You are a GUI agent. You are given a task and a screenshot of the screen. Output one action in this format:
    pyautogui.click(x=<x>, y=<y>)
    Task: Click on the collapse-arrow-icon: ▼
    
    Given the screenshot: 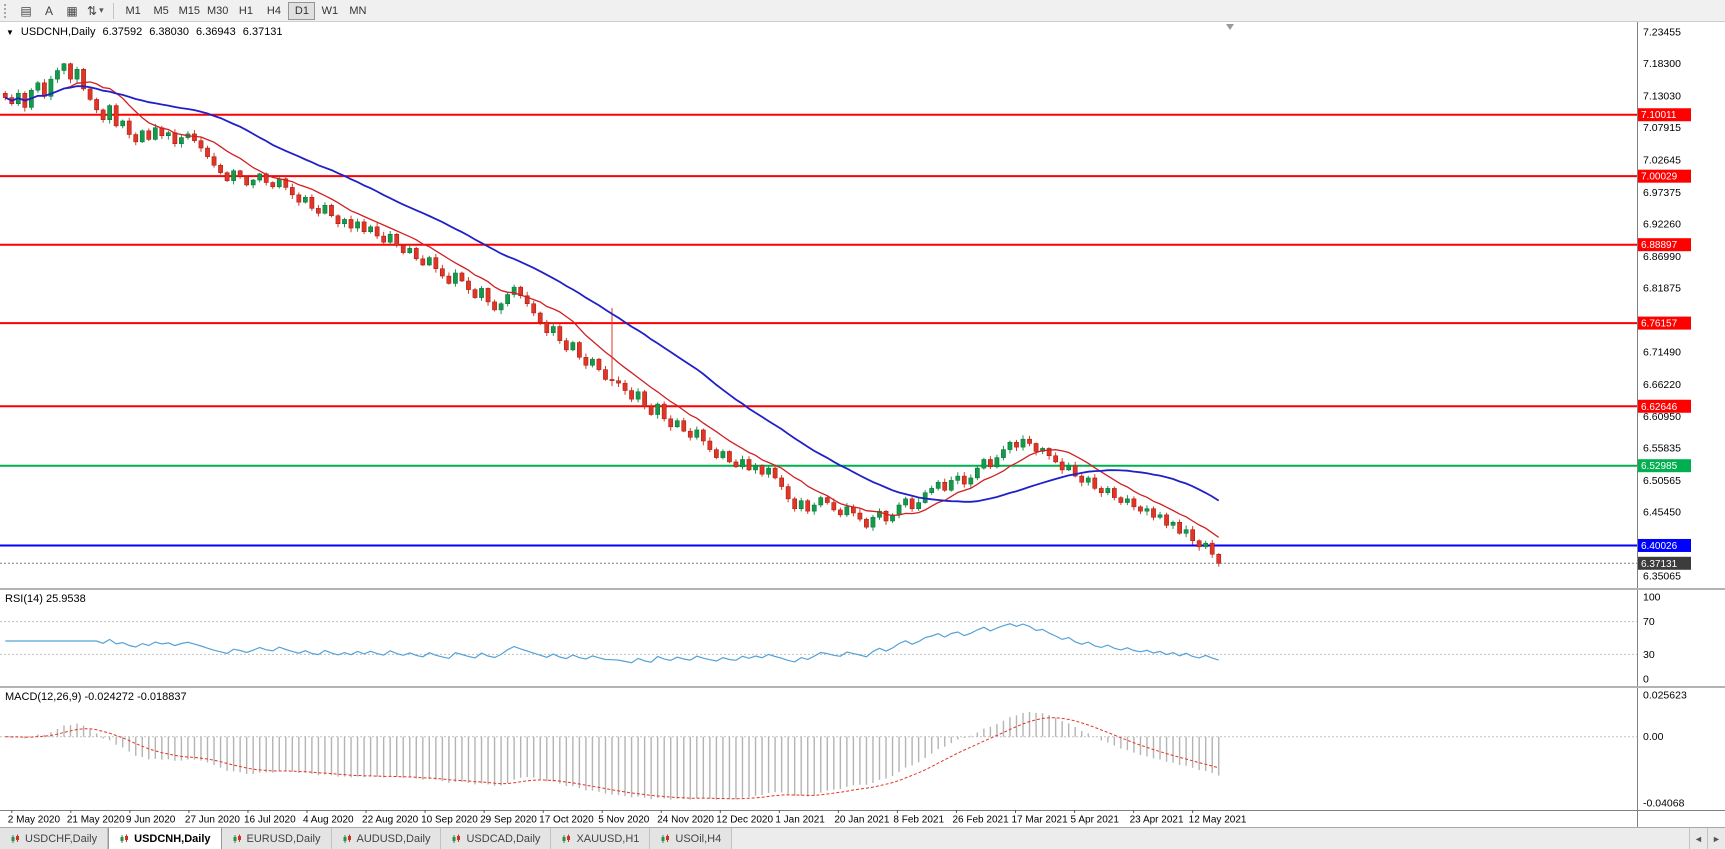 What is the action you would take?
    pyautogui.click(x=10, y=32)
    